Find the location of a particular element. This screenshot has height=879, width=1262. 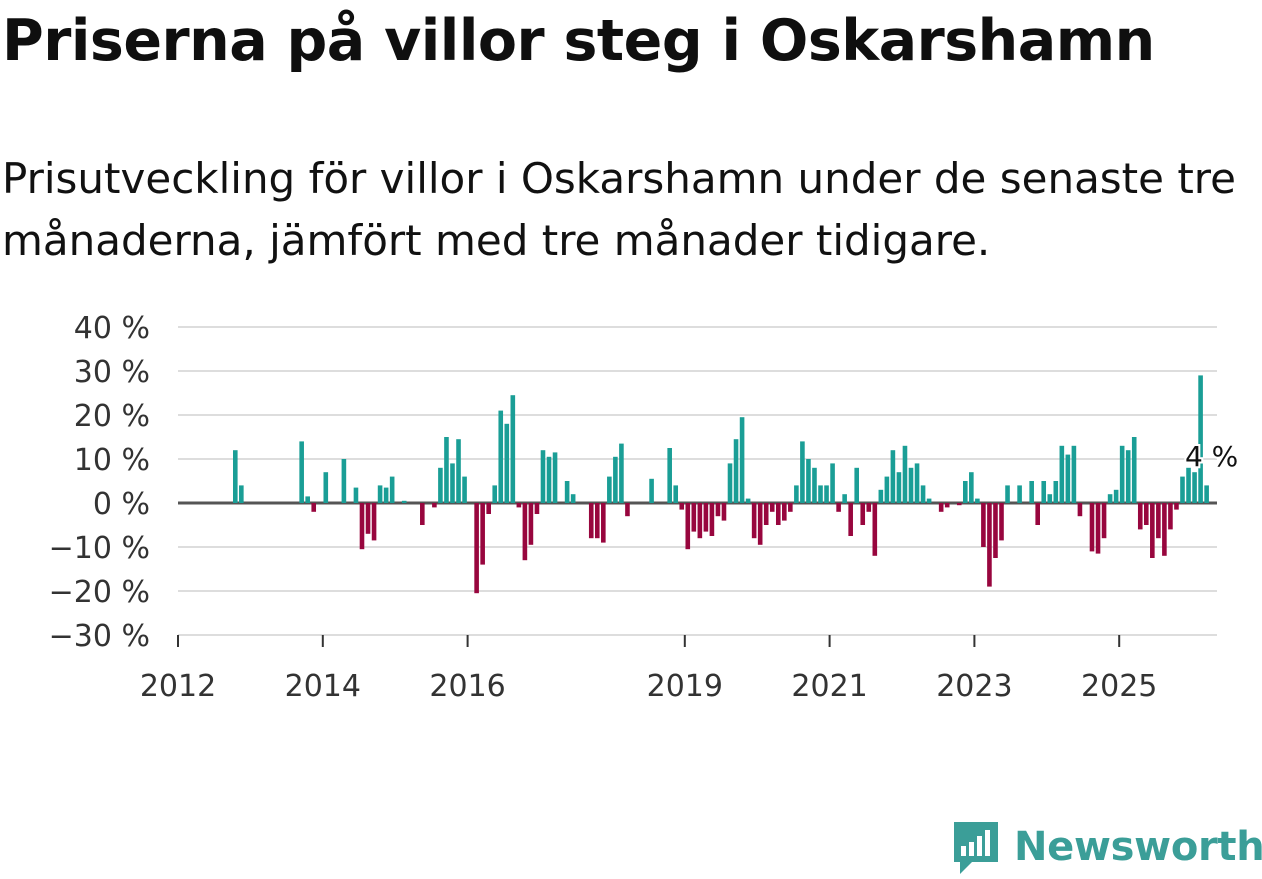

x-tick-label: 2019 is located at coordinates (685, 686).